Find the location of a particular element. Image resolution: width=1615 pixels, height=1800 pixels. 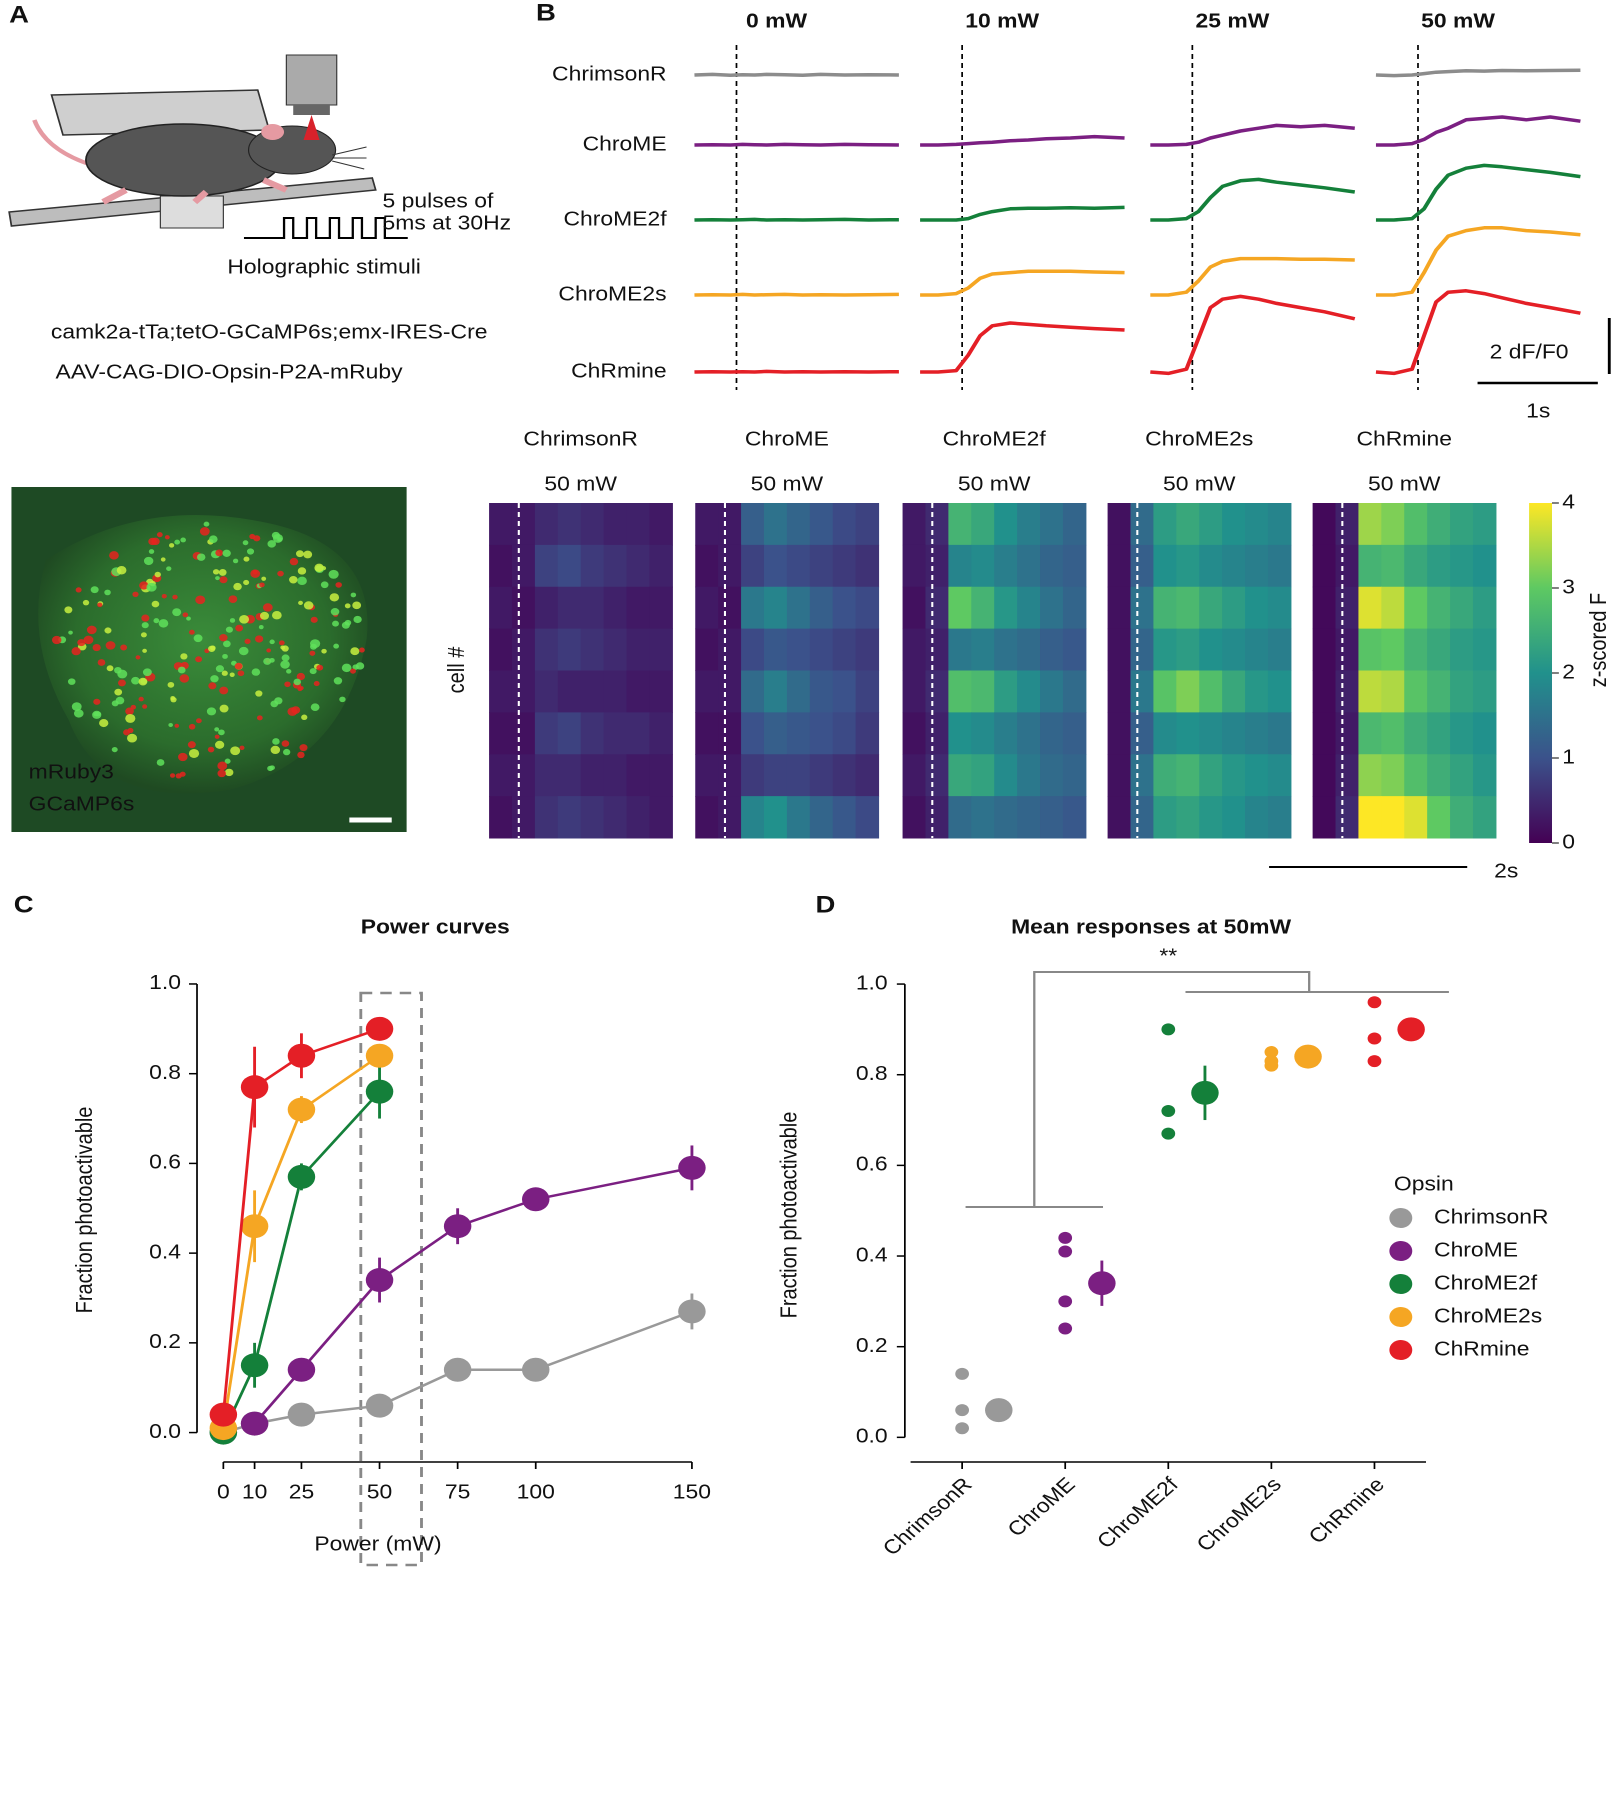

x-tick-label: ChrimsonR is located at coordinates (927, 1516).